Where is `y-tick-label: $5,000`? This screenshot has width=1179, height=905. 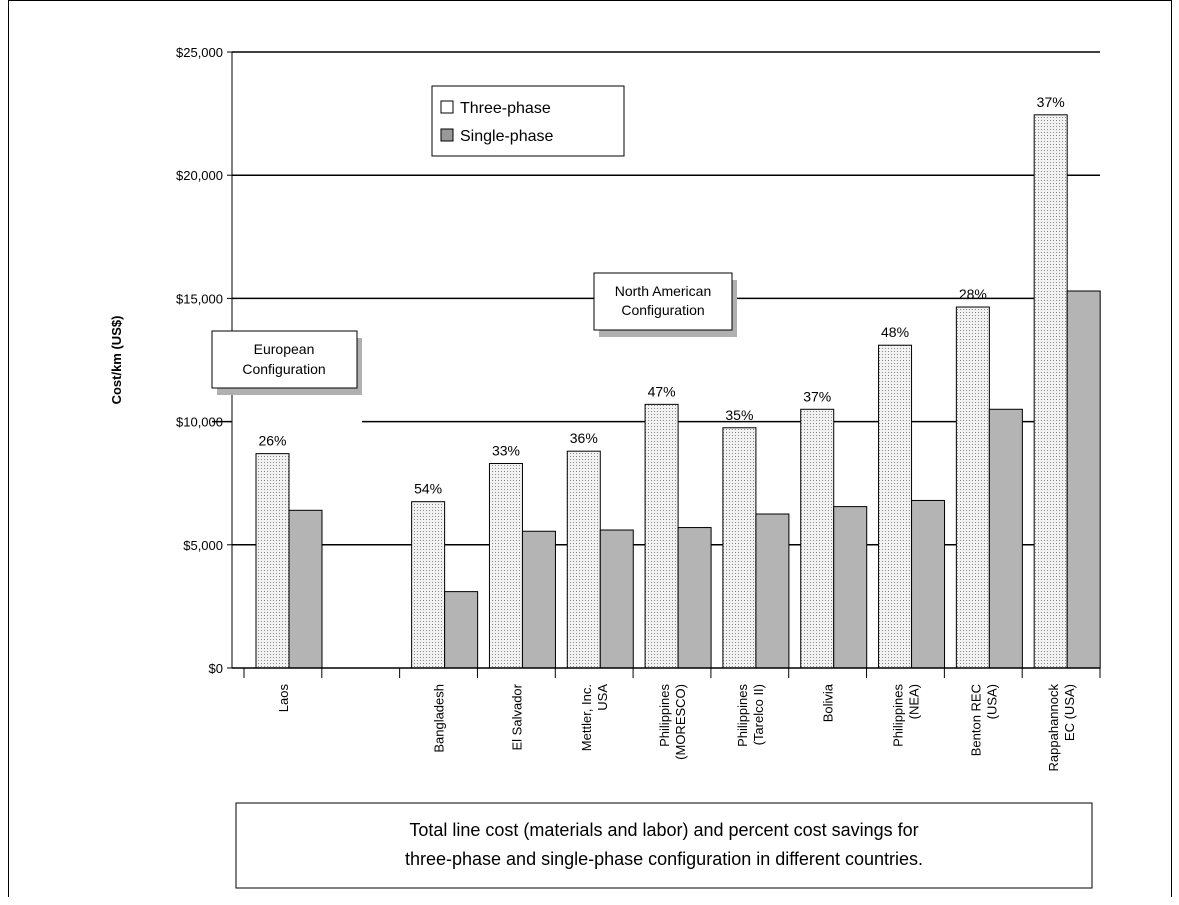 y-tick-label: $5,000 is located at coordinates (203, 545).